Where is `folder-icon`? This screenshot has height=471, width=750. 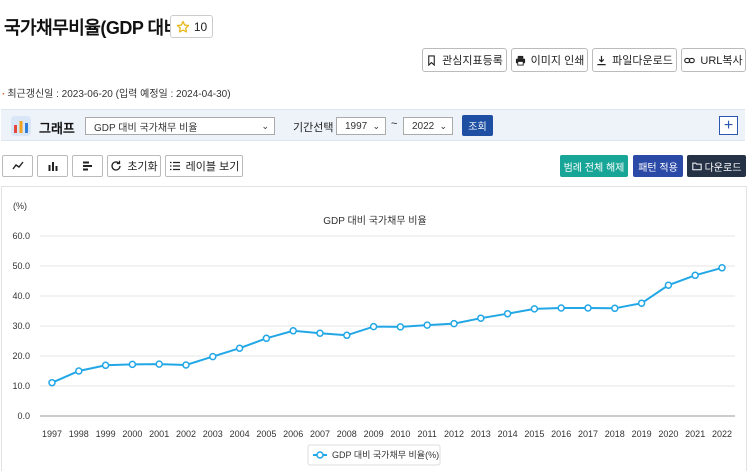 folder-icon is located at coordinates (696, 166).